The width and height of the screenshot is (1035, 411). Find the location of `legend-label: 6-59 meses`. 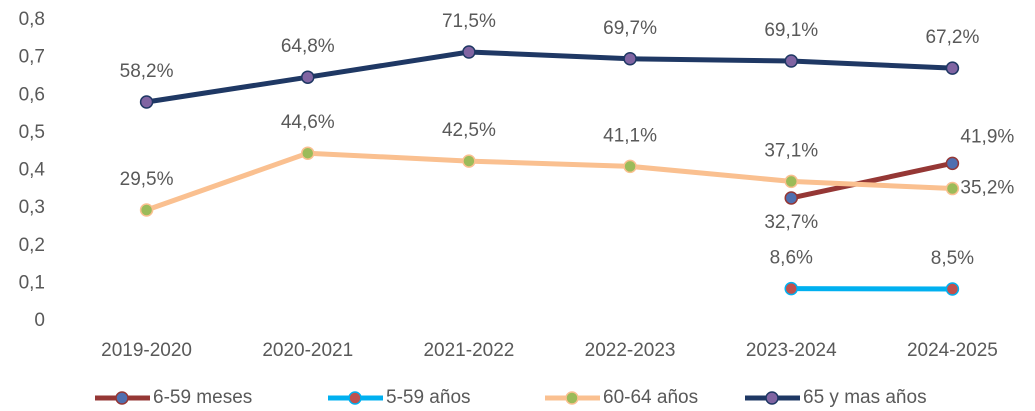

legend-label: 6-59 meses is located at coordinates (202, 397).